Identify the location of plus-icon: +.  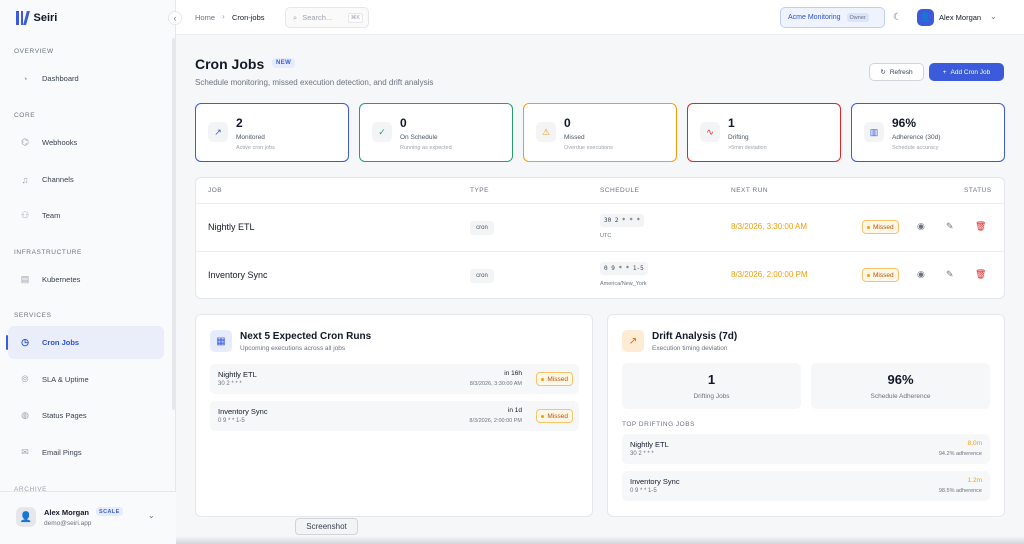
(944, 72).